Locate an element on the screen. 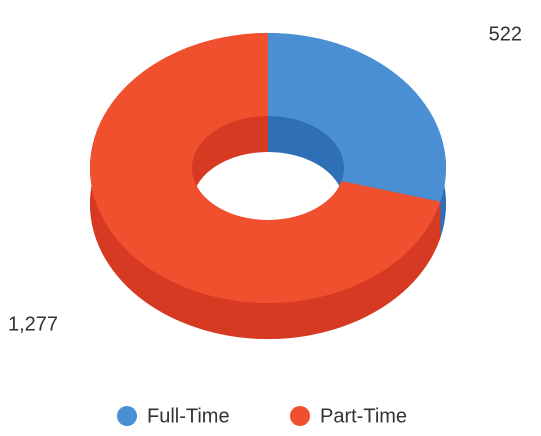 Image resolution: width=541 pixels, height=436 pixels. data-label: 522 is located at coordinates (505, 34).